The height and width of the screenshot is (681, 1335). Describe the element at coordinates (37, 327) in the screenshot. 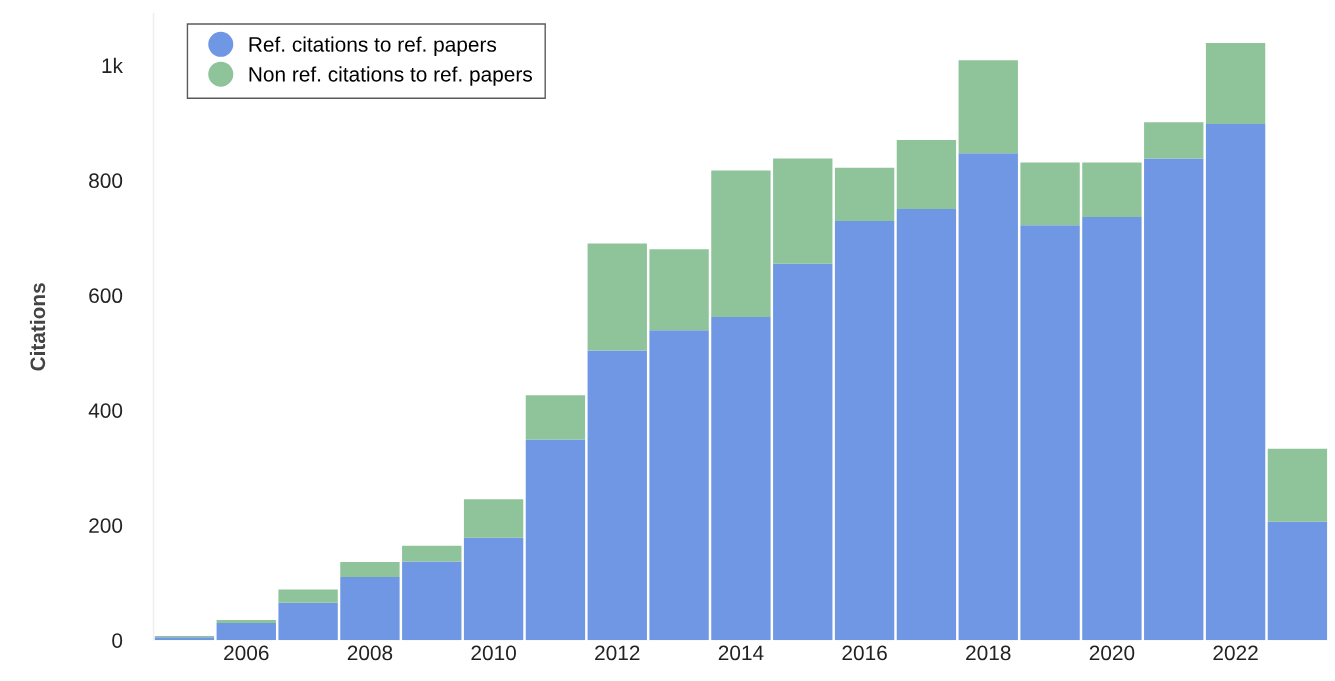

I see `y-axis-title: Citations` at that location.